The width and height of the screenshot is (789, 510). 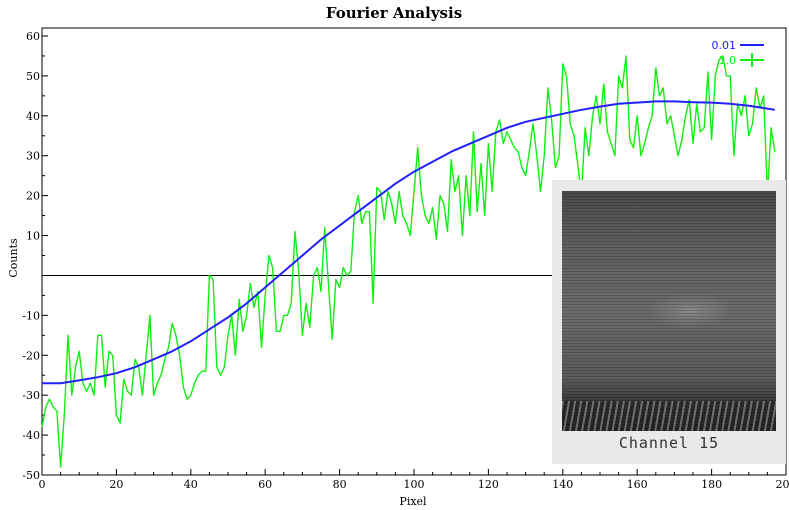 I want to click on y-tick-label: -20, so click(x=31, y=355).